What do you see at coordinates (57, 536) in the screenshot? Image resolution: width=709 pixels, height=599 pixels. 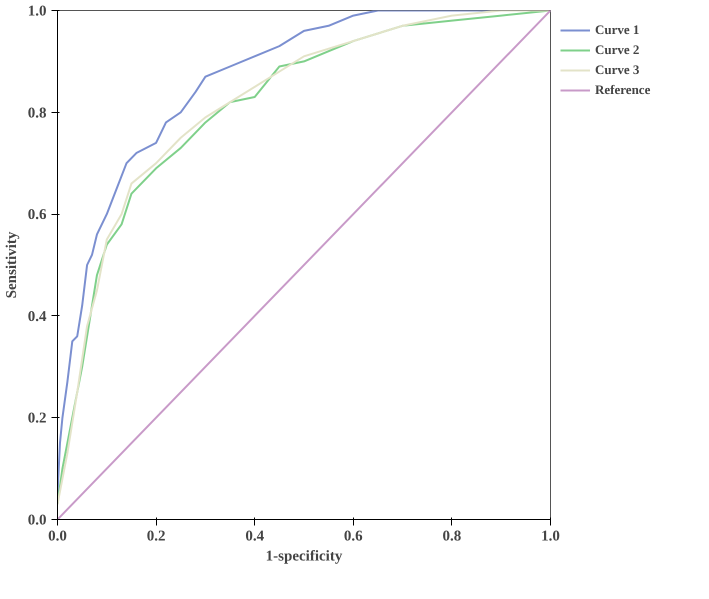 I see `x-tick-label: 0.0` at bounding box center [57, 536].